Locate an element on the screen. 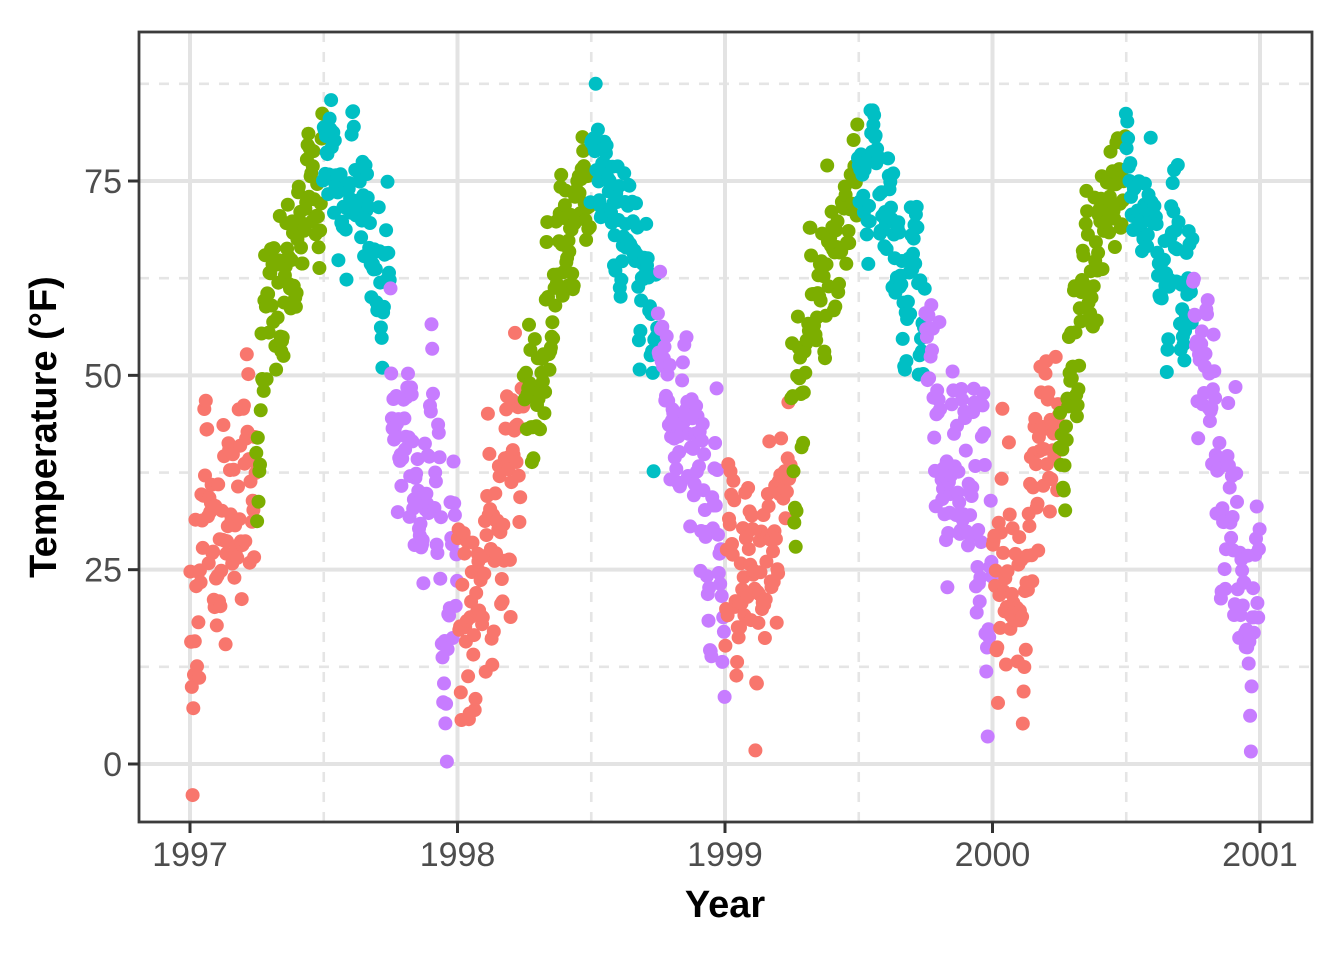  x-tick-label: 2000 is located at coordinates (993, 855).